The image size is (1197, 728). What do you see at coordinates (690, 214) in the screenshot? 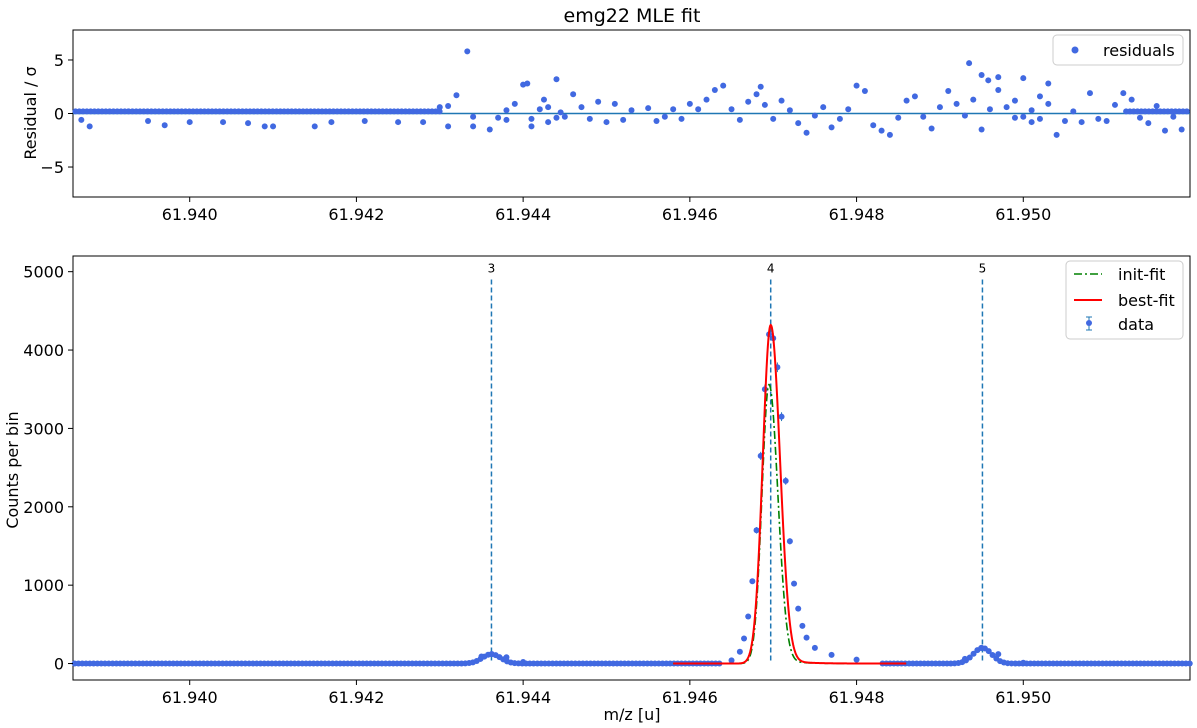
I see `x-tick-label: 61.946` at bounding box center [690, 214].